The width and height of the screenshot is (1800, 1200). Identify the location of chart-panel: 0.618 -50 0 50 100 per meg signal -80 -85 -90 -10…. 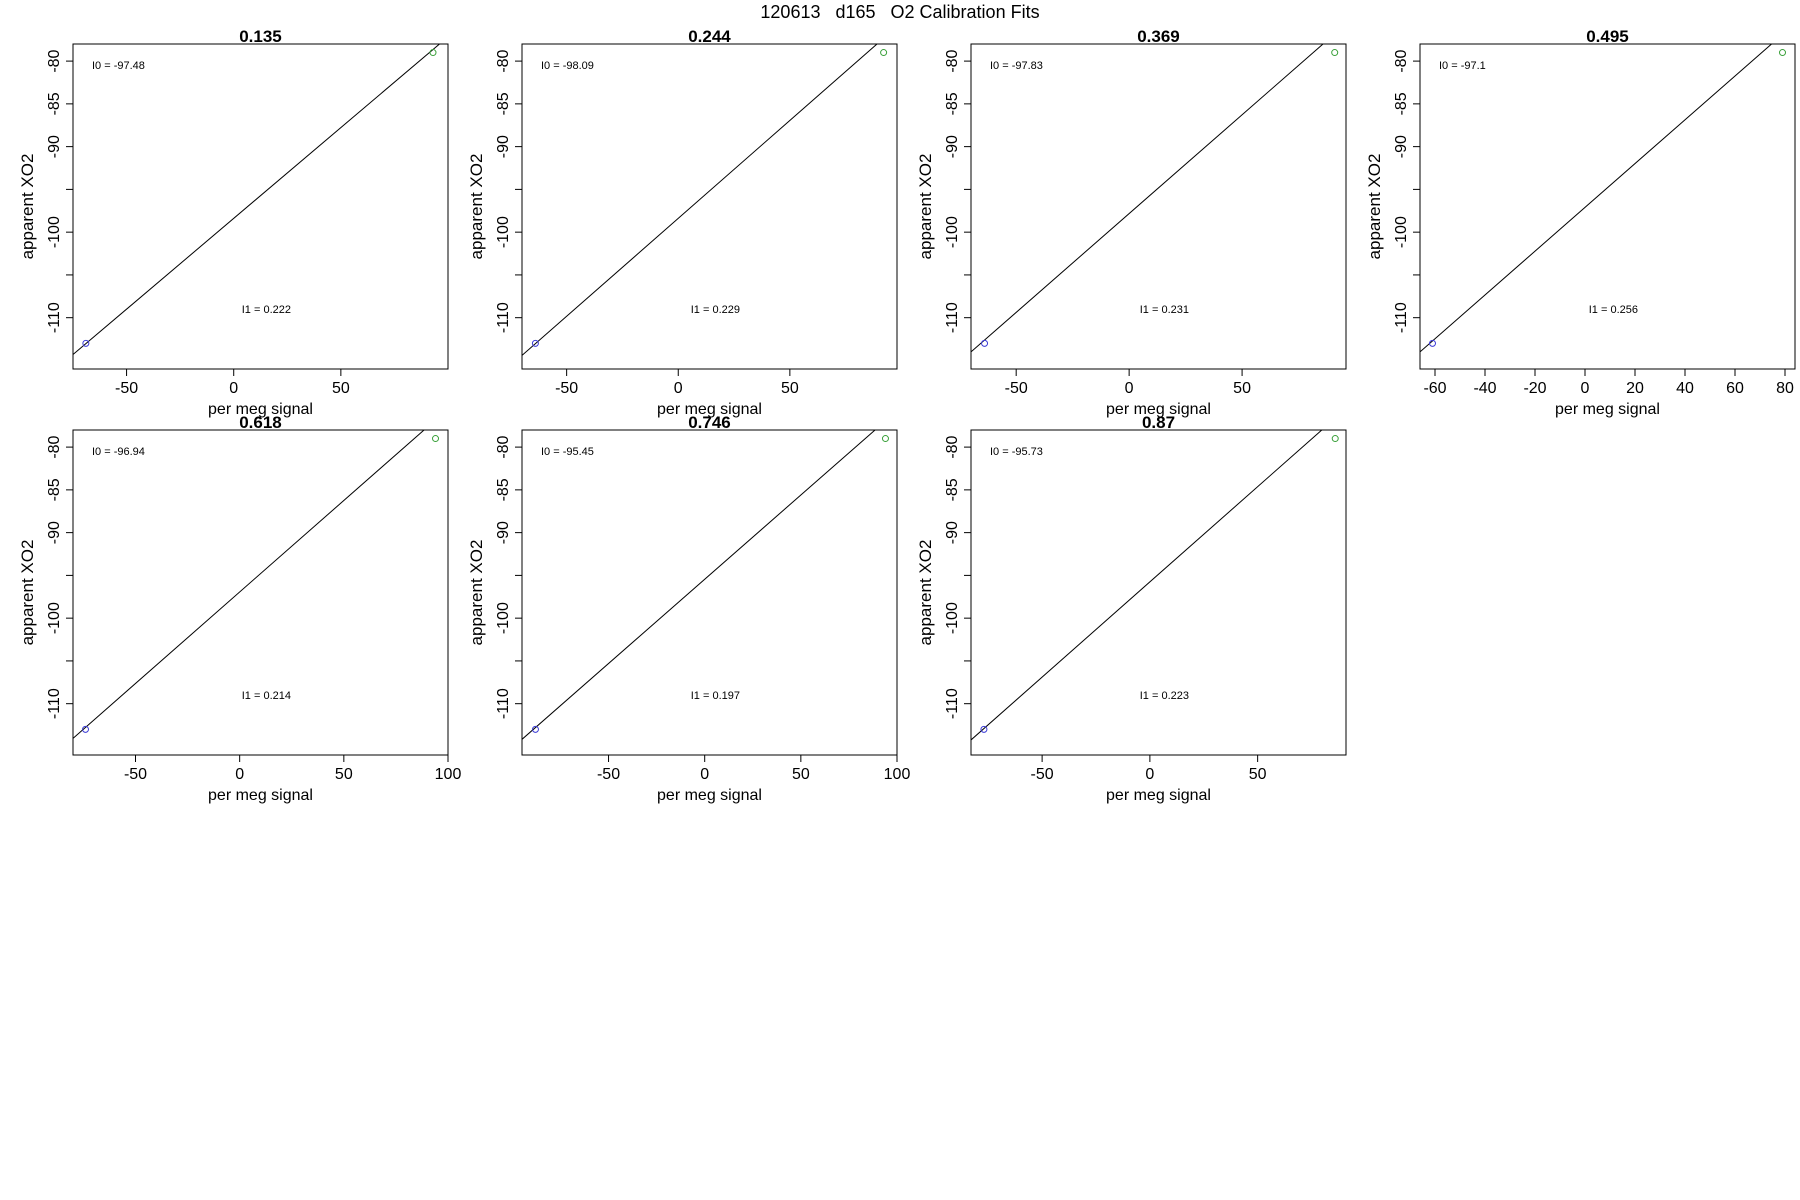
(240, 608).